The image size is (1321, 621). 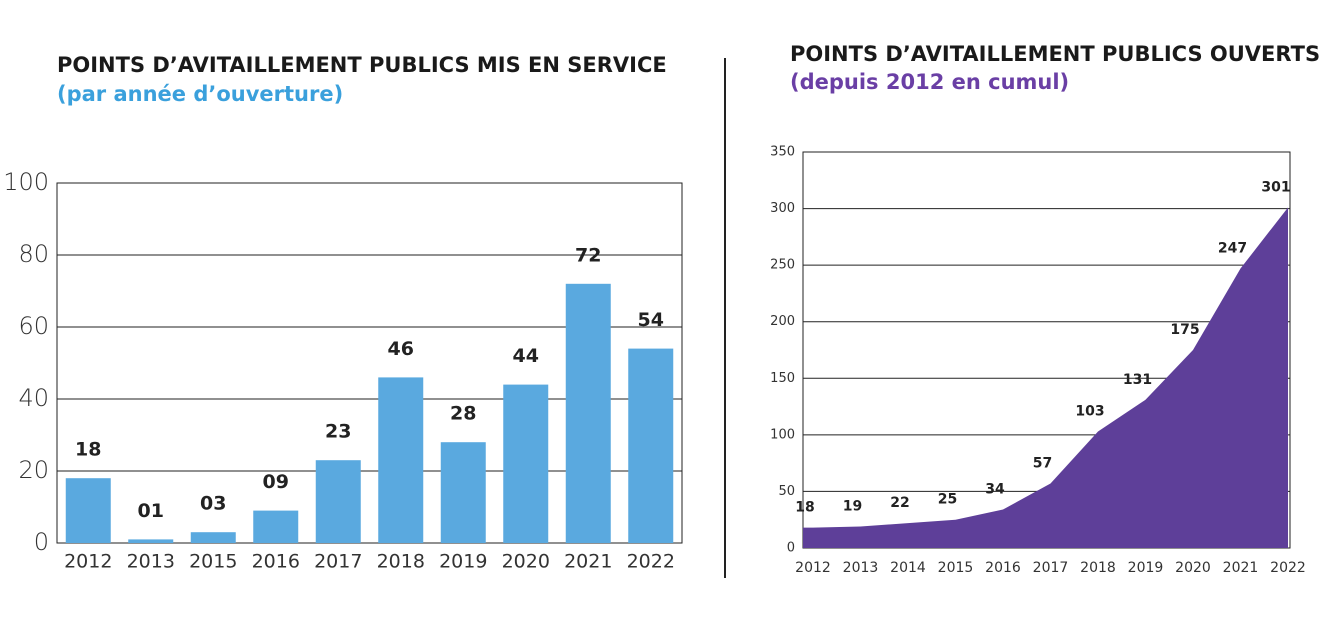 What do you see at coordinates (782, 208) in the screenshot?
I see `y-tick-label: 300` at bounding box center [782, 208].